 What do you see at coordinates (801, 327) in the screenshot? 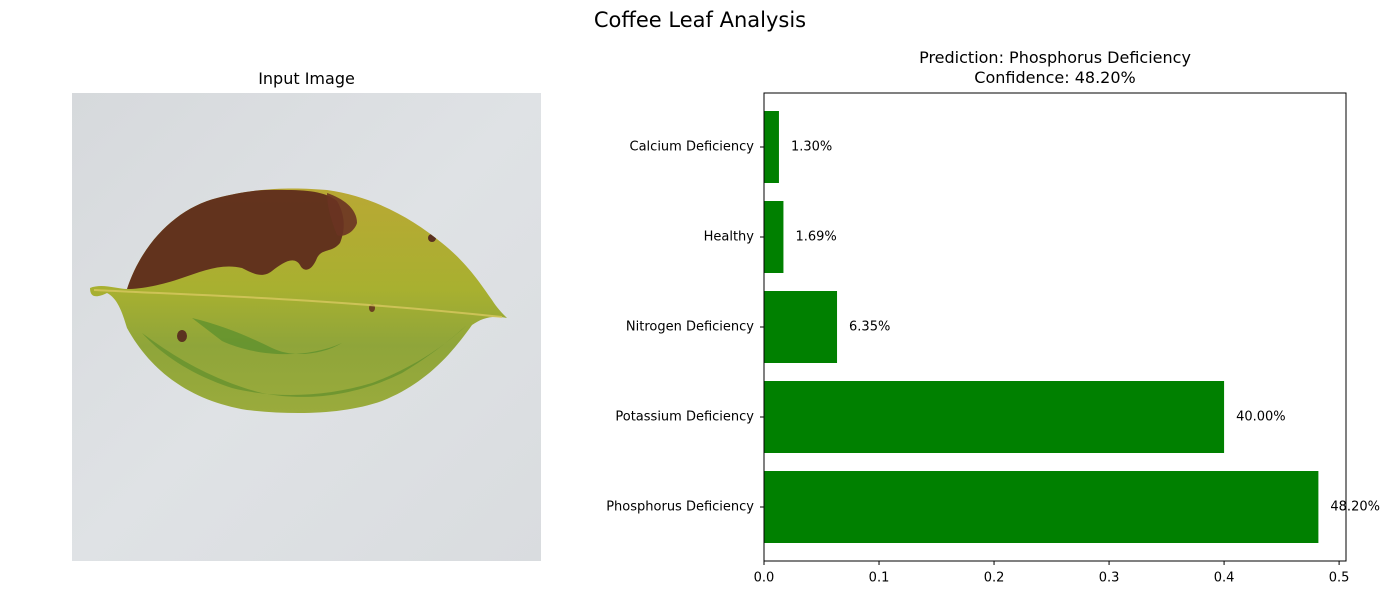
I see `bar-nitrogen-deficiency` at bounding box center [801, 327].